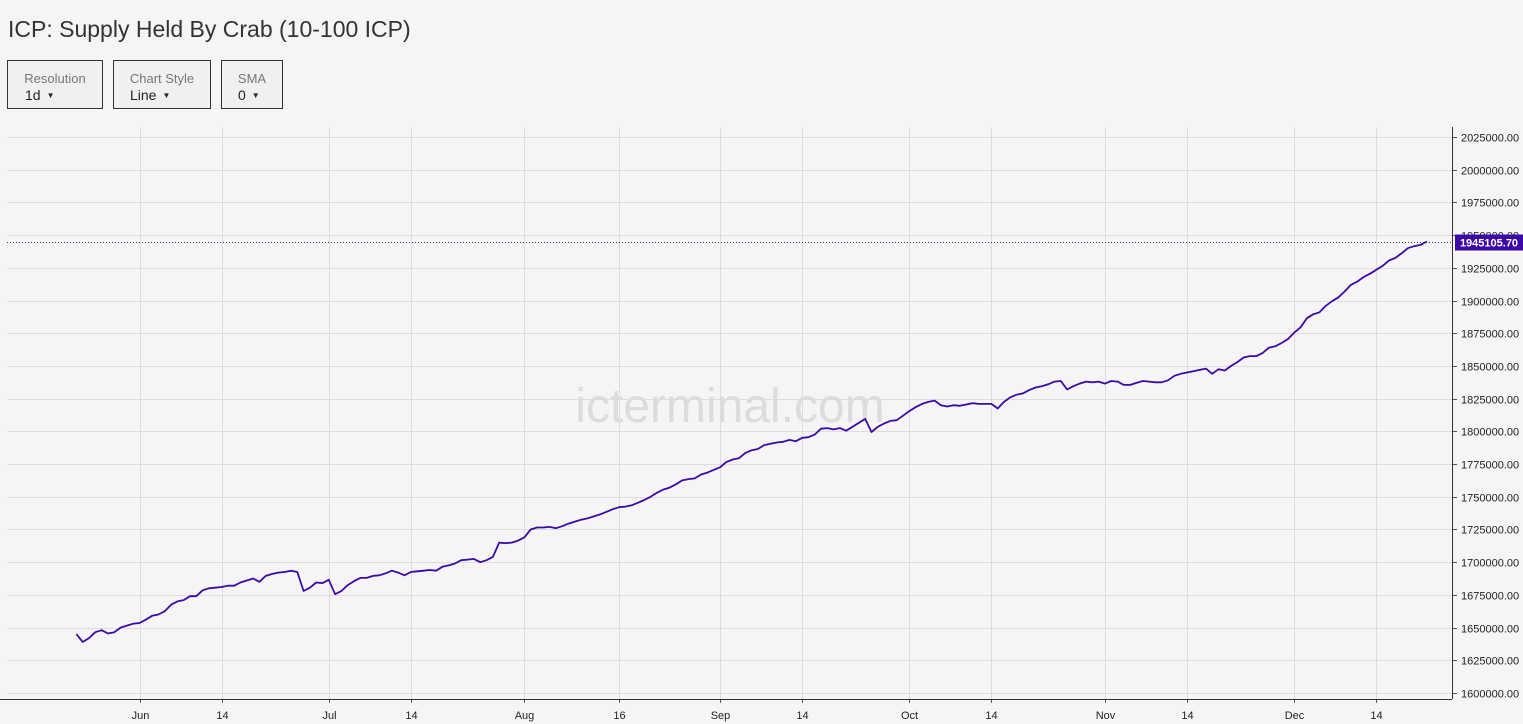 This screenshot has width=1523, height=724. Describe the element at coordinates (329, 716) in the screenshot. I see `x-tick-label: Jul` at that location.